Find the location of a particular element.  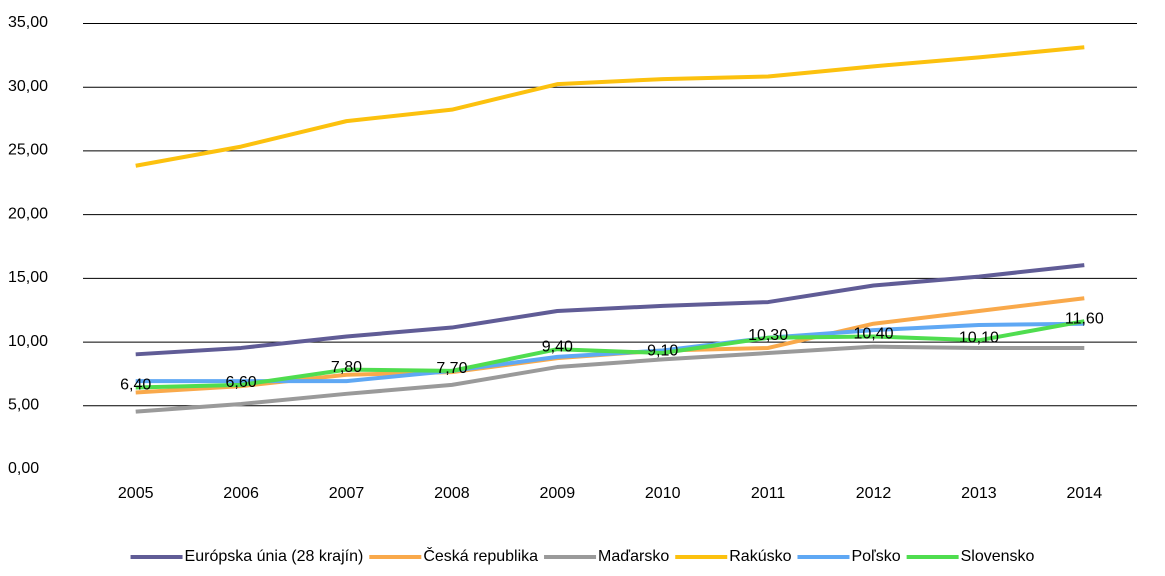

y-tick-label: 10,00 is located at coordinates (28, 341).